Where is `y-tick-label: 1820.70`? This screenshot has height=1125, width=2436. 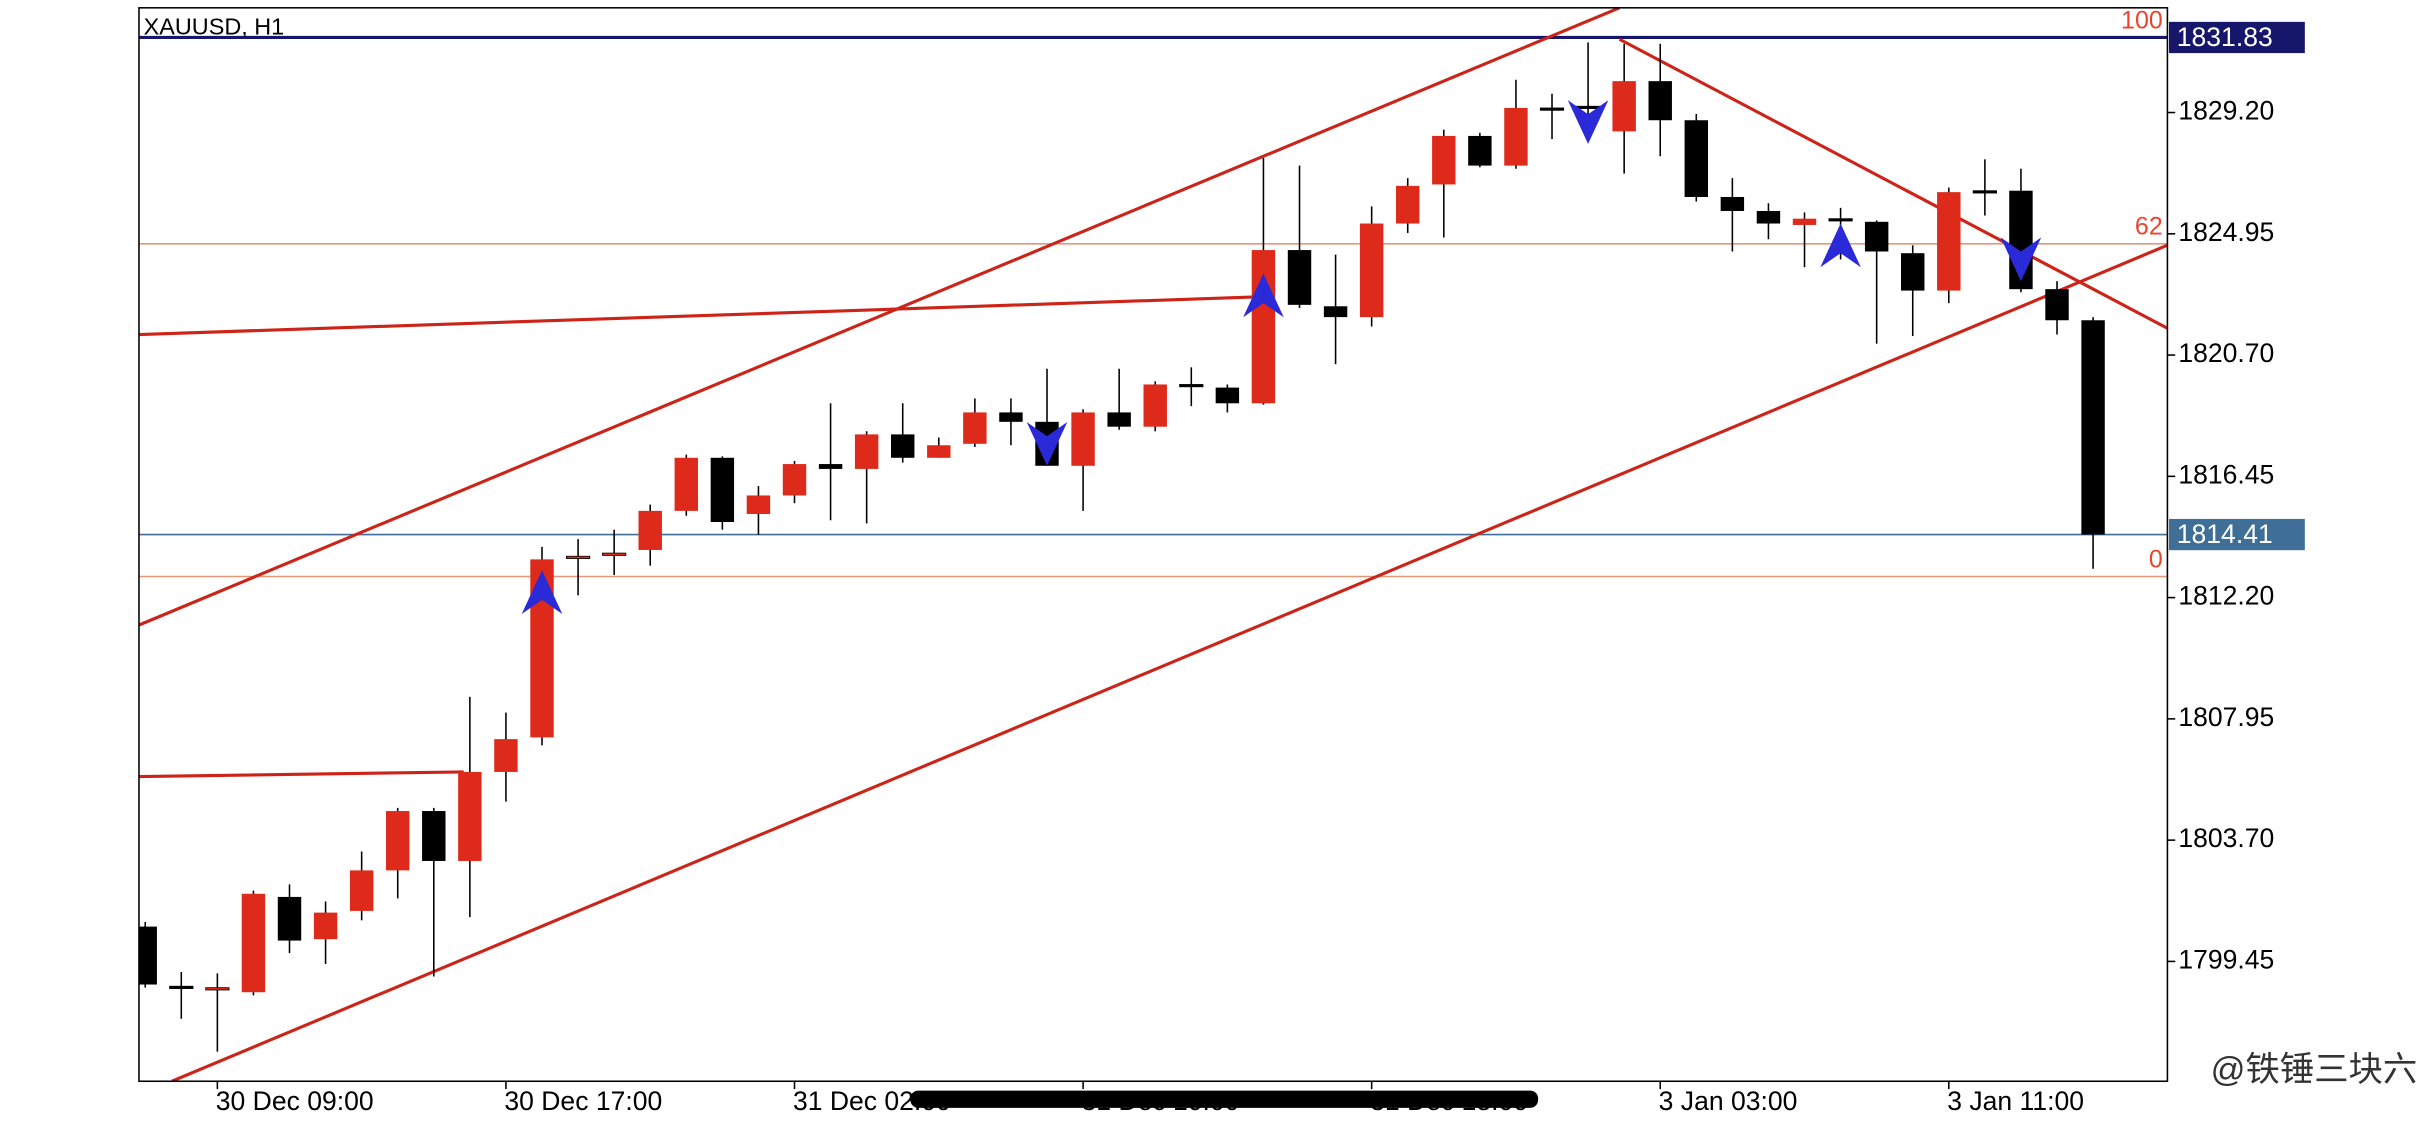 y-tick-label: 1820.70 is located at coordinates (2226, 353).